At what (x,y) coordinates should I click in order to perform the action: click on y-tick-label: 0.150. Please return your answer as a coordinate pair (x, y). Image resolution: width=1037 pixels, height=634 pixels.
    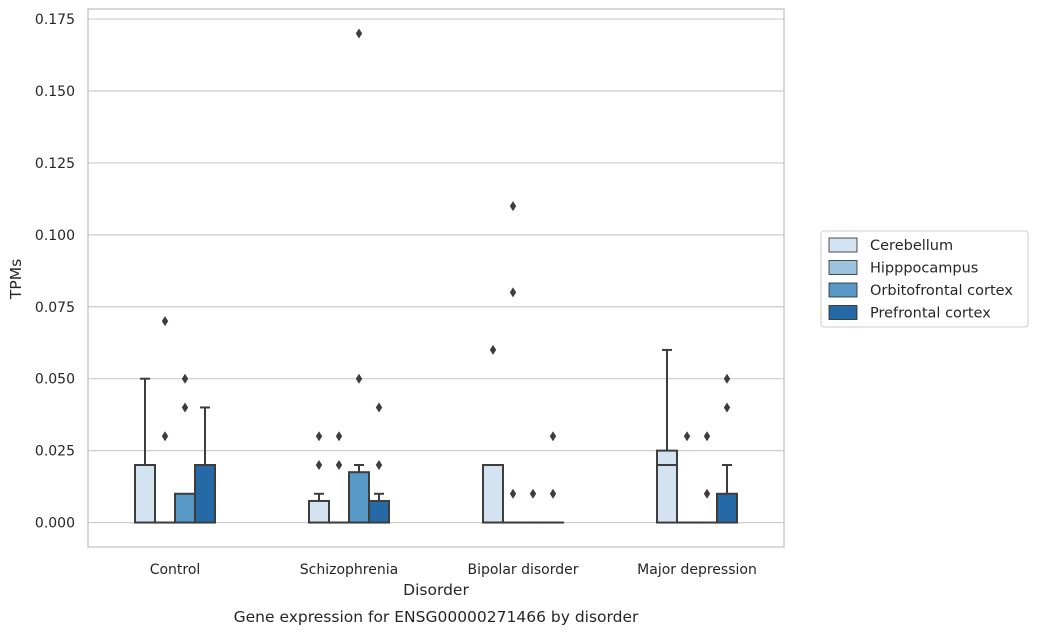
    Looking at the image, I should click on (55, 92).